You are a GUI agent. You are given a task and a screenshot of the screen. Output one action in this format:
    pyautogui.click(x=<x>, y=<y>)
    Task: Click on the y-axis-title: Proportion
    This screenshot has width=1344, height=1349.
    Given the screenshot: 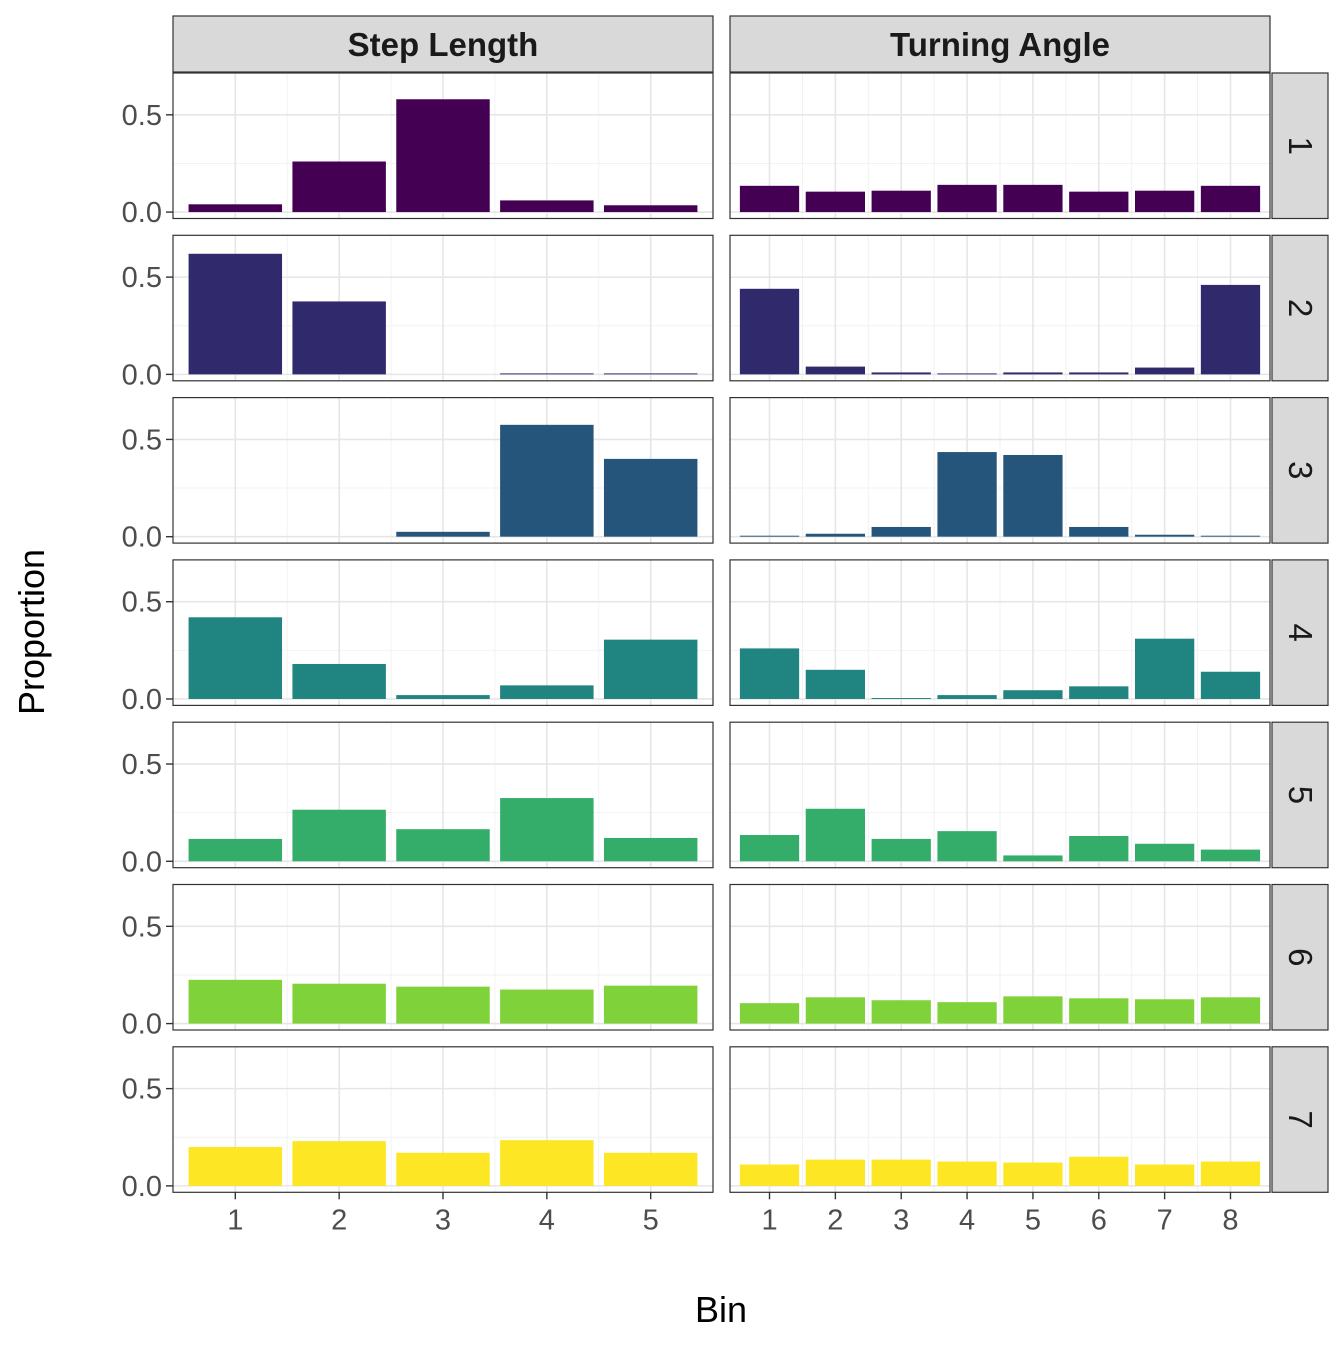 What is the action you would take?
    pyautogui.click(x=31, y=632)
    